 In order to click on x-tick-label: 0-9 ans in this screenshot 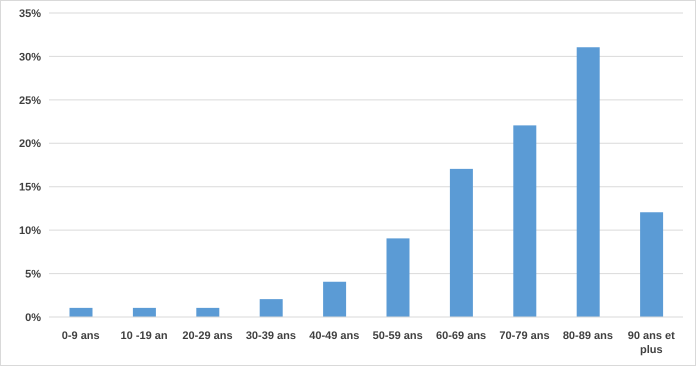, I will do `click(81, 336)`.